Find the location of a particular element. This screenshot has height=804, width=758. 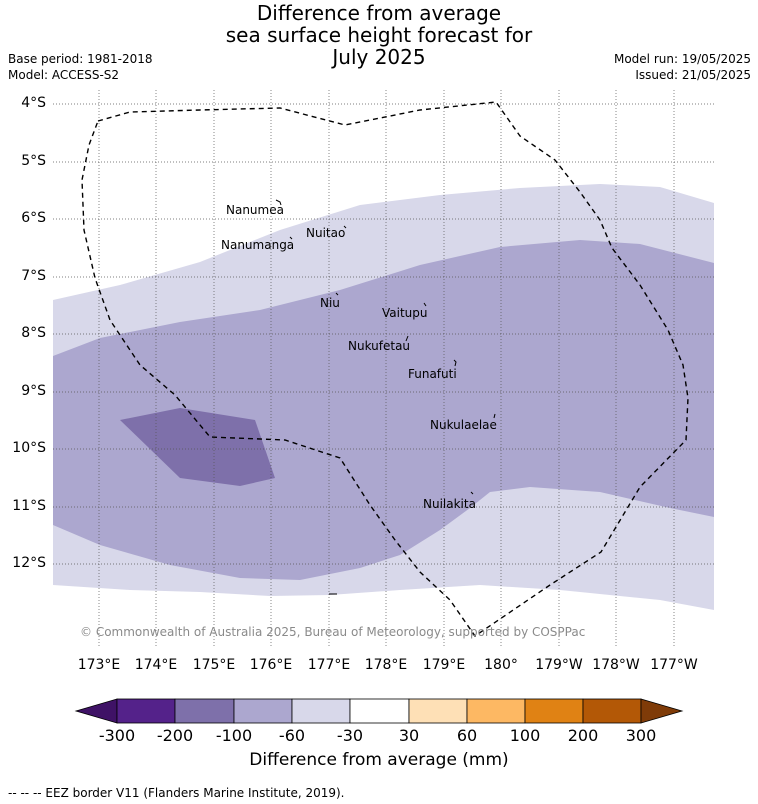

island-label-vaitupu: Vaitupu is located at coordinates (405, 313).